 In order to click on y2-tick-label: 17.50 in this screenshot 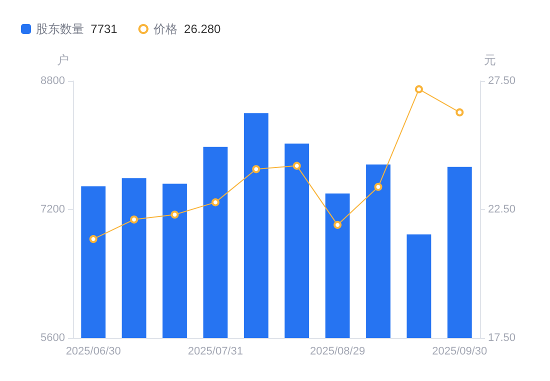, I will do `click(502, 338)`.